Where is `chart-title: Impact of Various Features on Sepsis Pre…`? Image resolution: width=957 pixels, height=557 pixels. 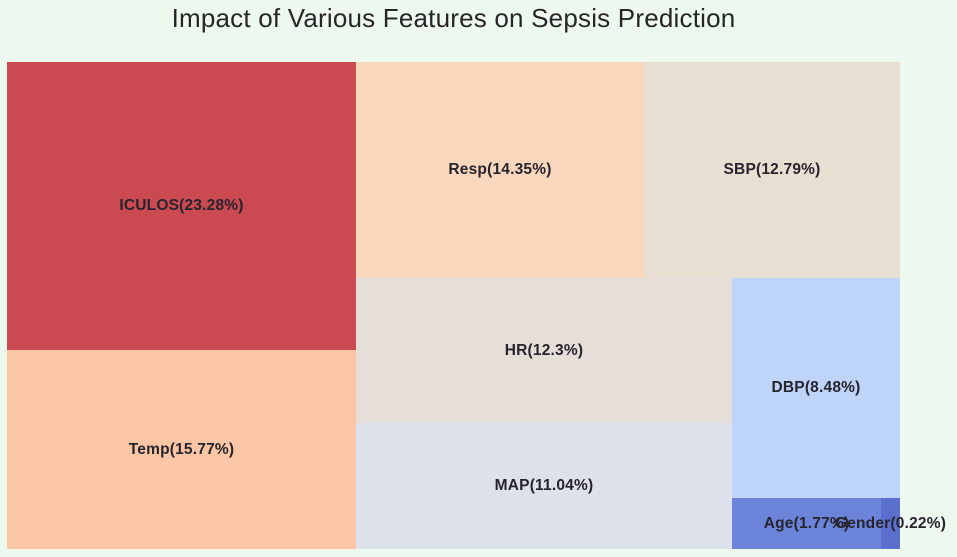
chart-title: Impact of Various Features on Sepsis Pre… is located at coordinates (453, 18).